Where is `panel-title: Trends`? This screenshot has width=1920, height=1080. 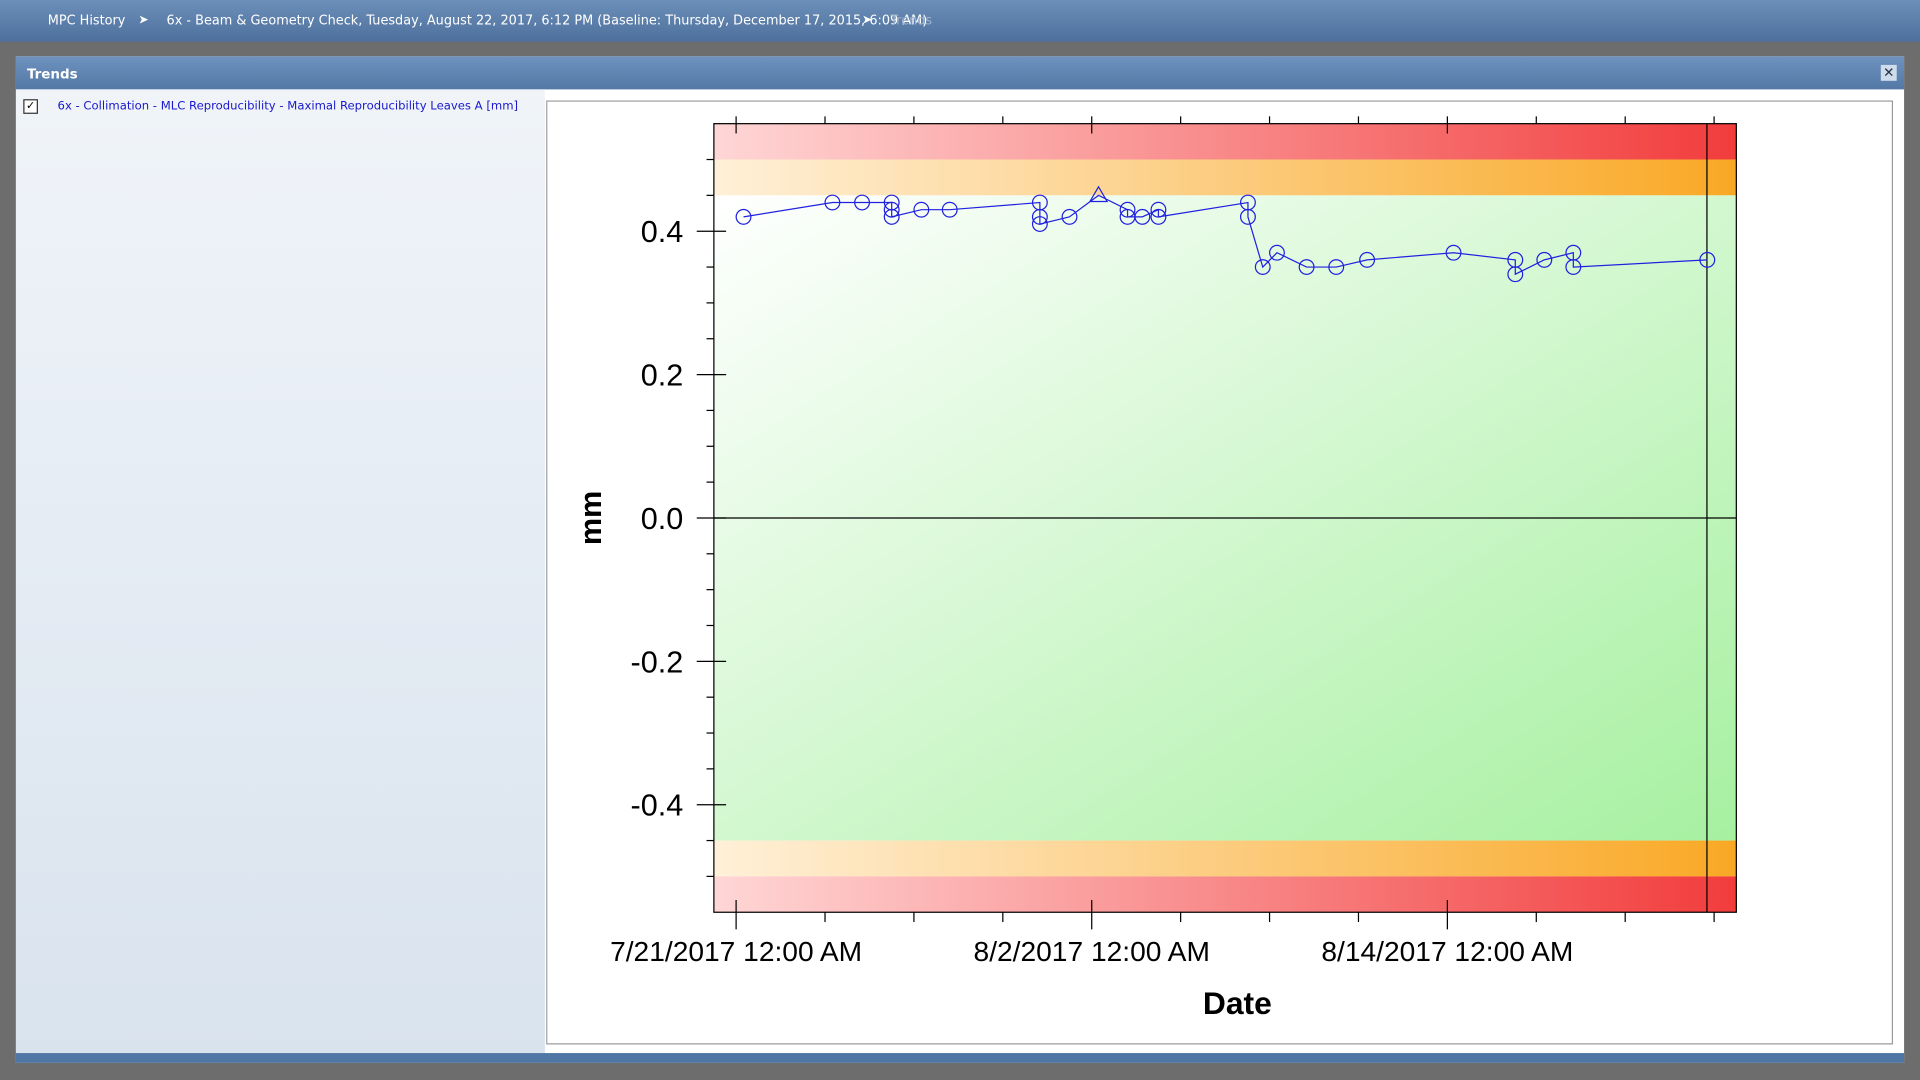 panel-title: Trends is located at coordinates (52, 74).